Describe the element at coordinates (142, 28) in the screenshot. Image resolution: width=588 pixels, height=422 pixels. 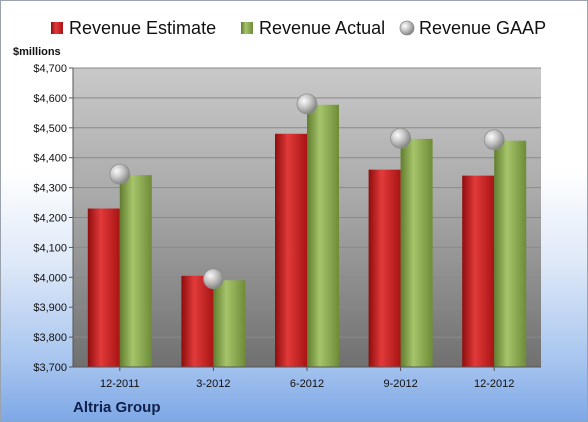
I see `legend-label: Revenue Estimate` at that location.